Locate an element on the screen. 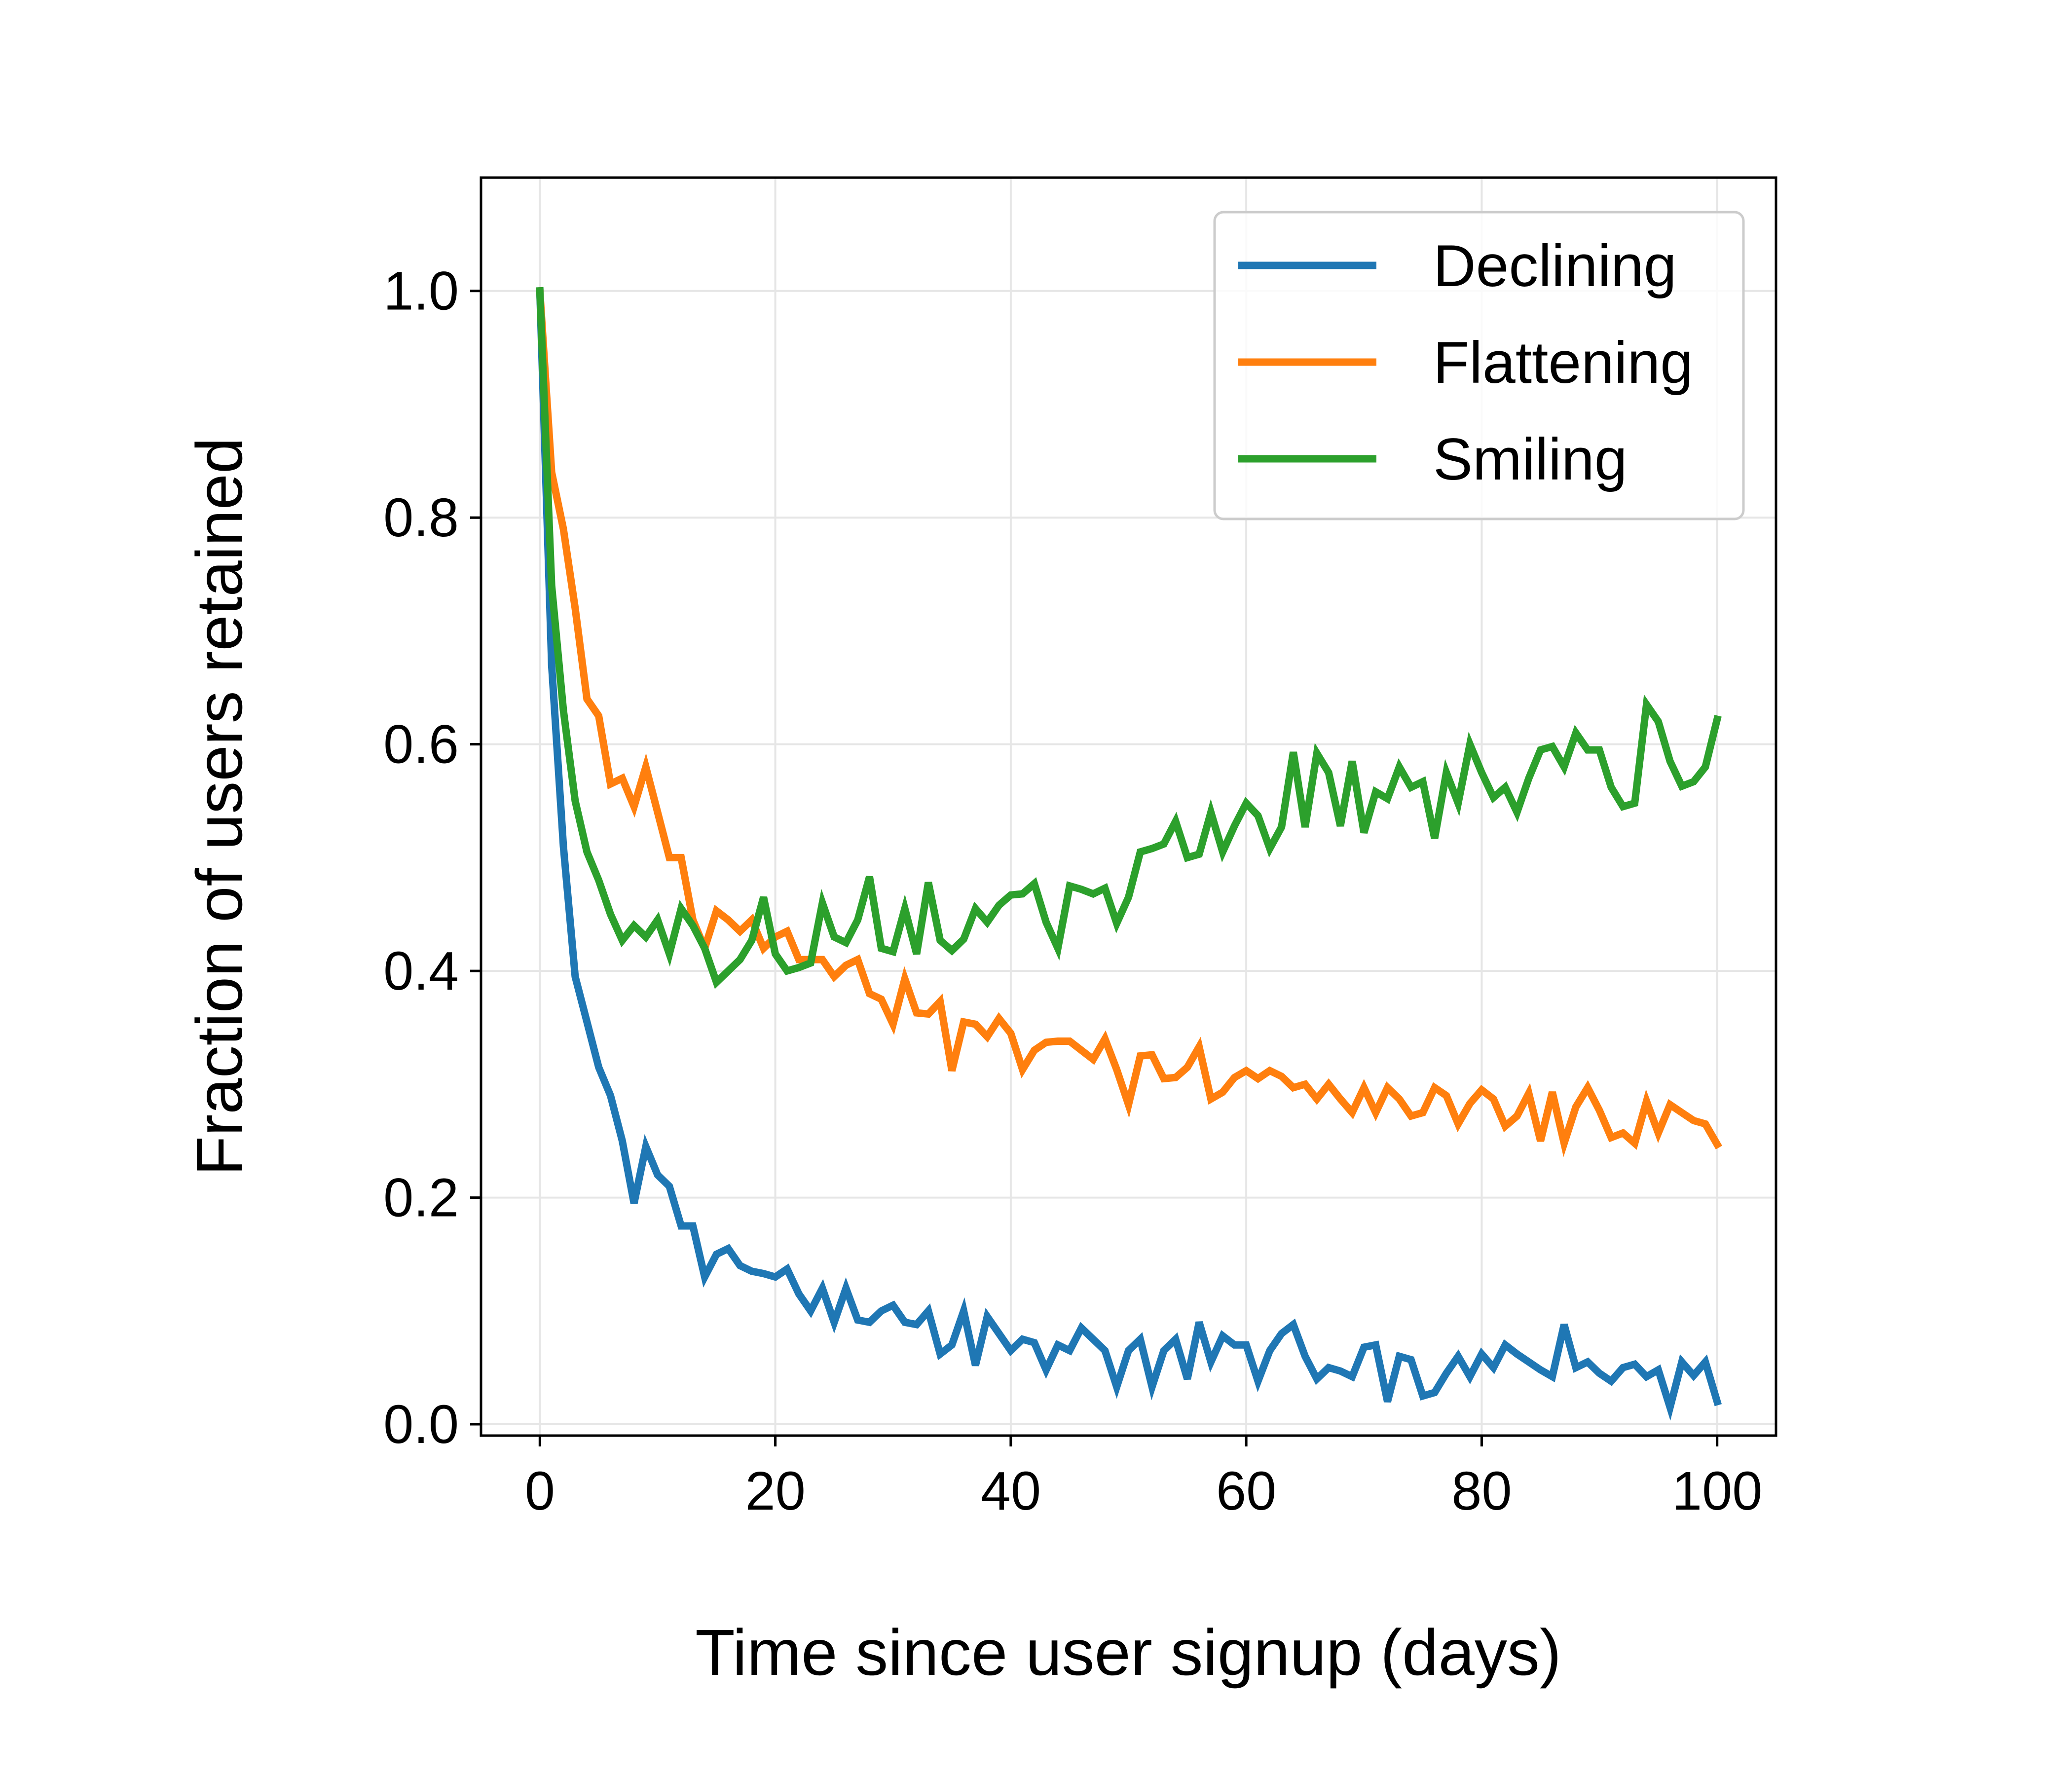 The width and height of the screenshot is (2072, 1776). legend-label-declining: Declining is located at coordinates (1555, 266).